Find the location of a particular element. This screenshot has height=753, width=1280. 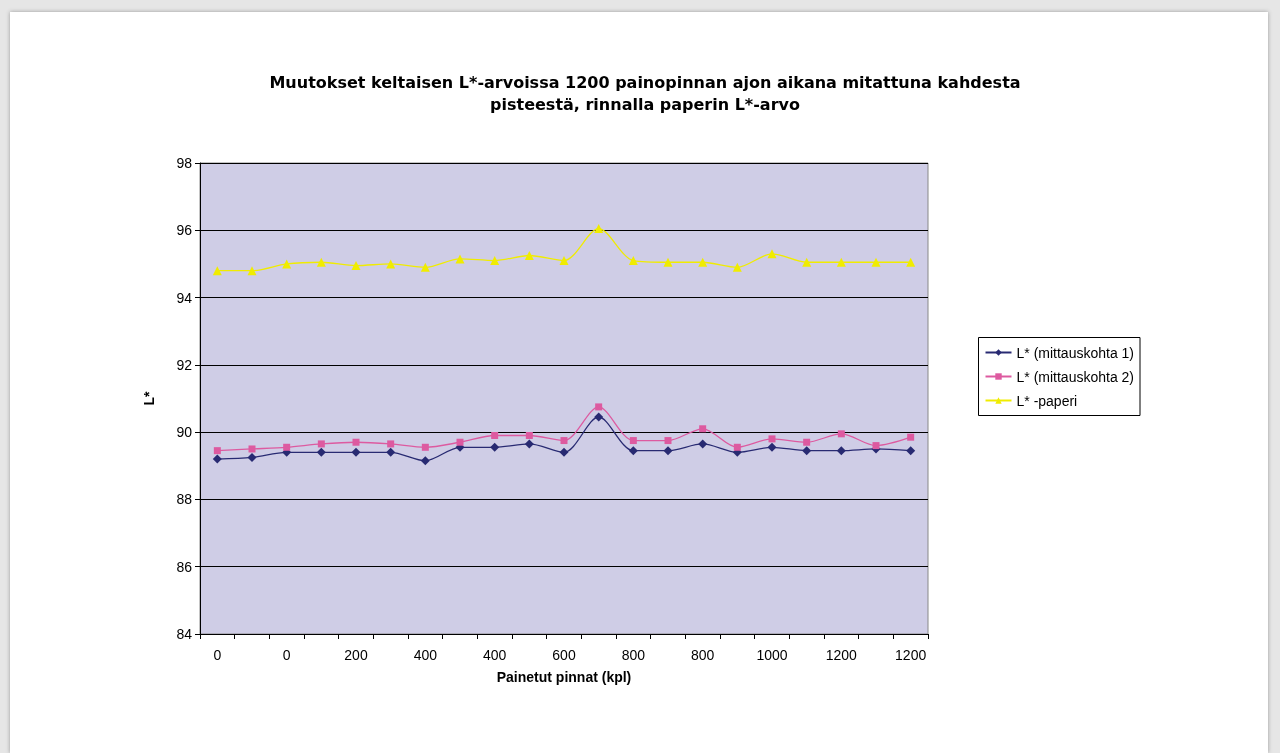

legend-label: L* -paperi is located at coordinates (1047, 400).